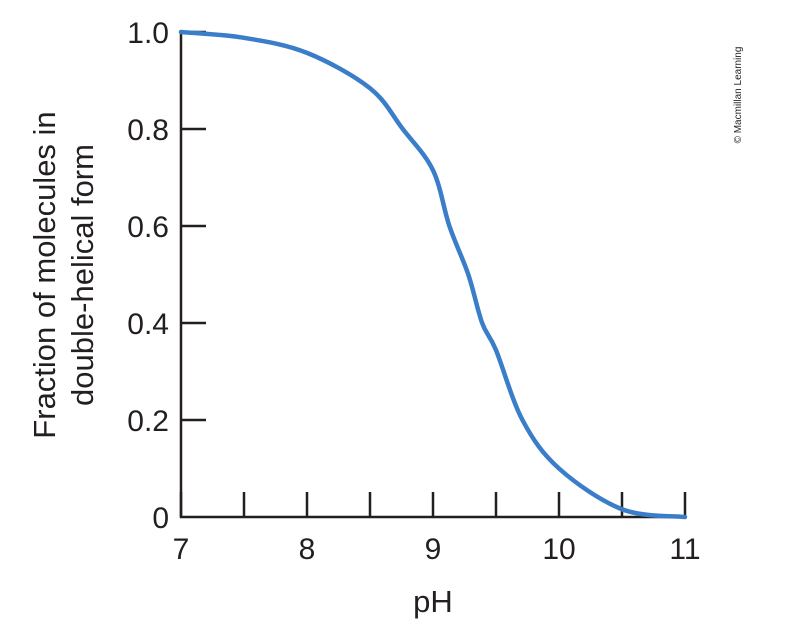 The image size is (804, 626). I want to click on x-tick-label: 9, so click(433, 549).